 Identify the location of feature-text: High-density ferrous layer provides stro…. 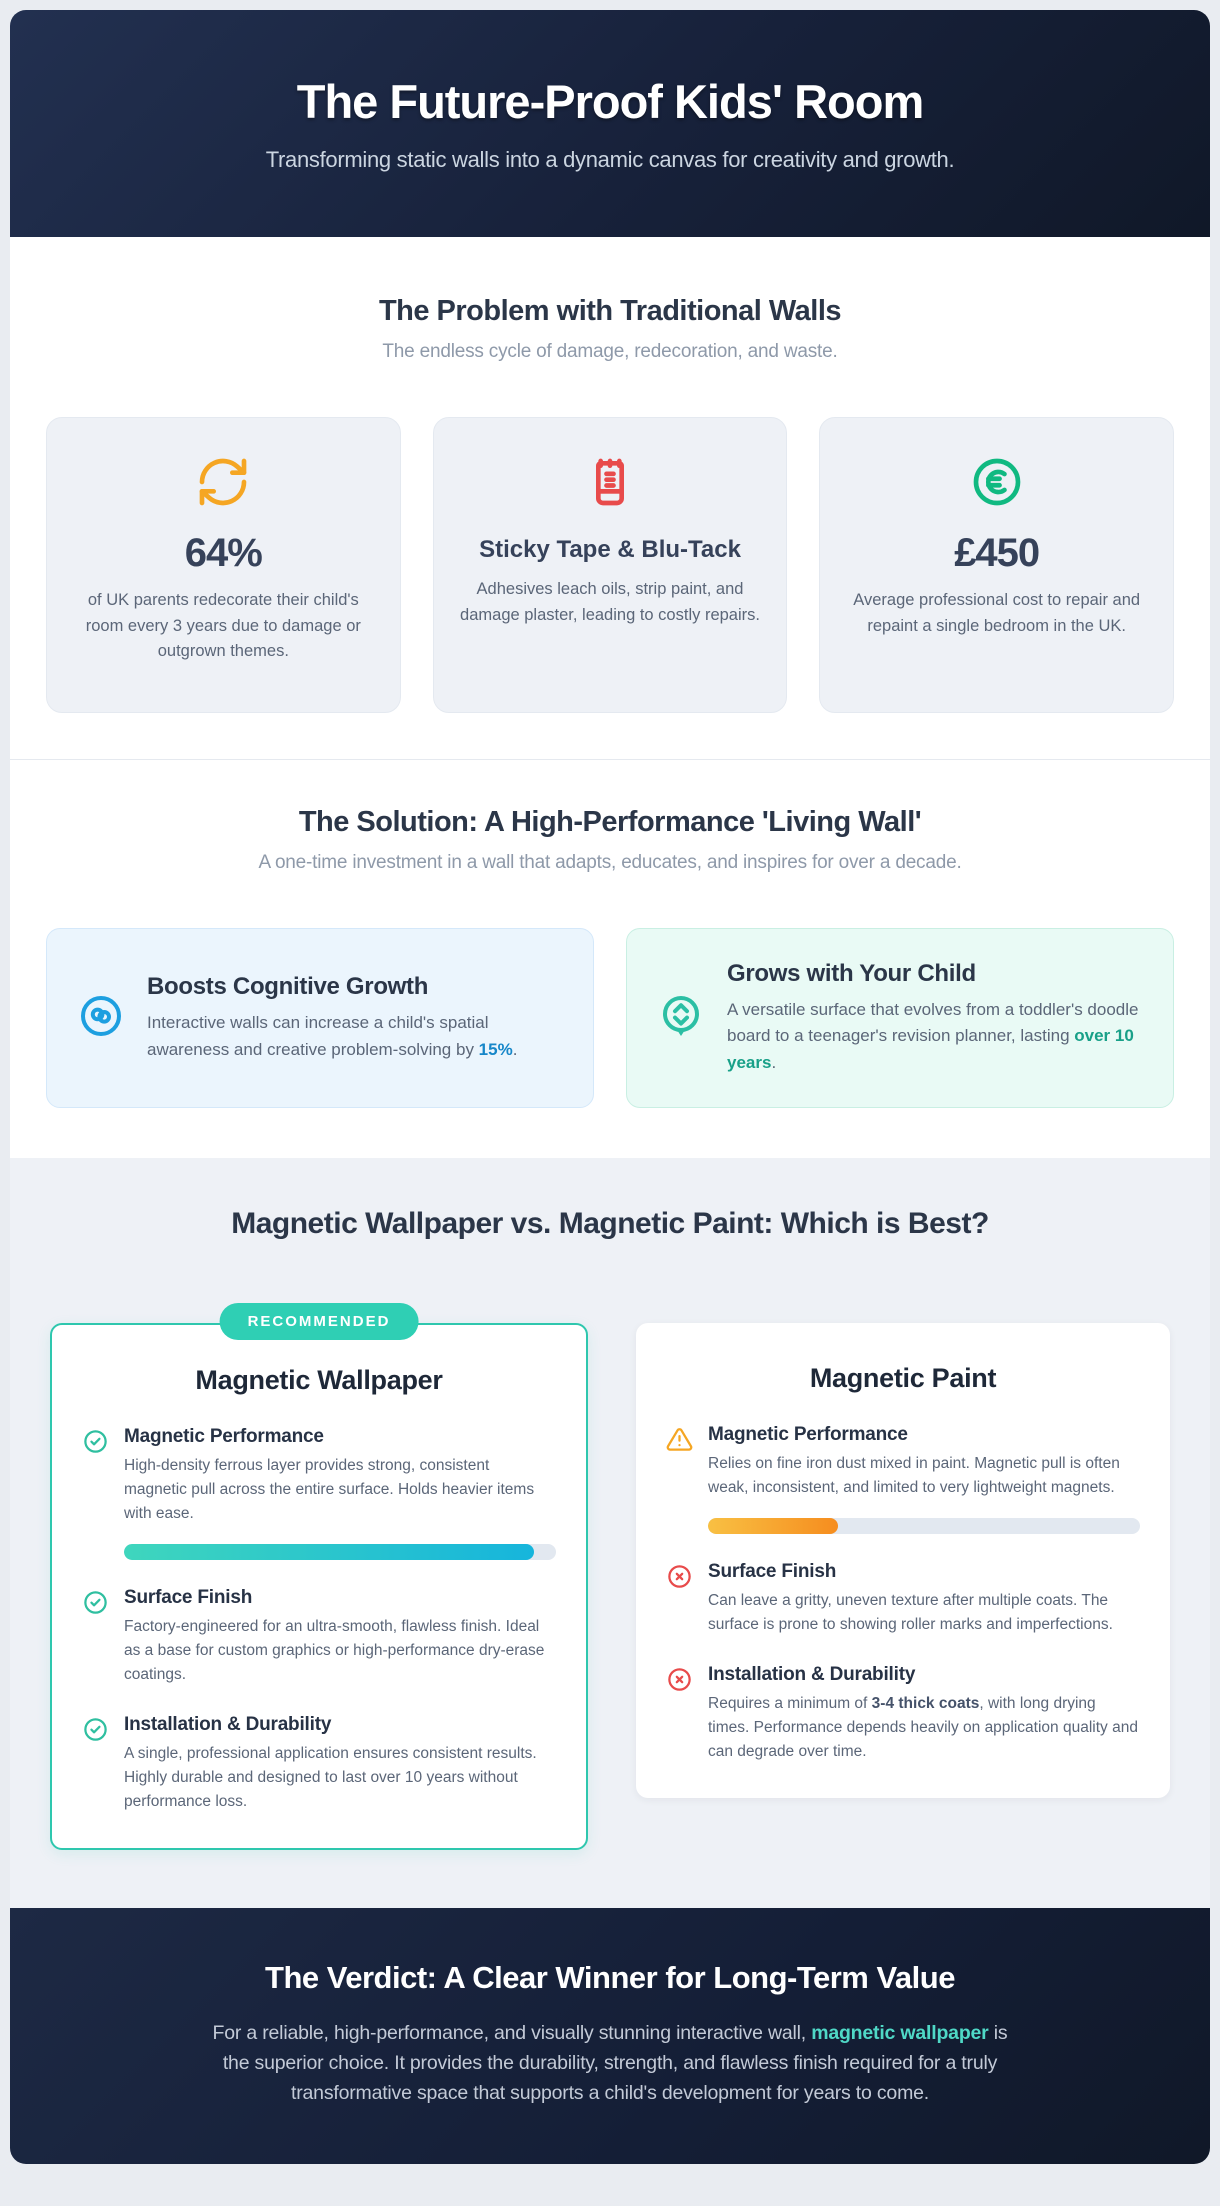
(329, 1489).